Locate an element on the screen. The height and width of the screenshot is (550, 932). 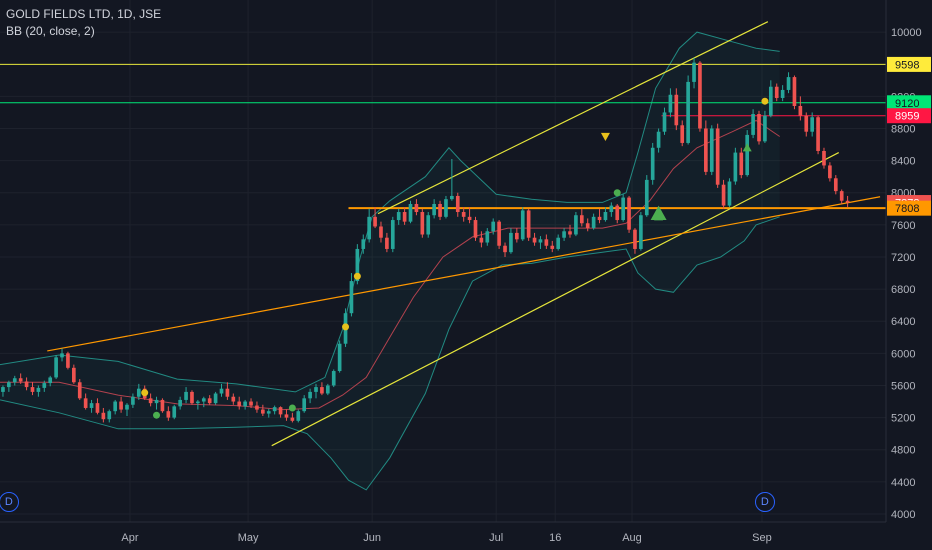
trend-line is located at coordinates (573, 118).